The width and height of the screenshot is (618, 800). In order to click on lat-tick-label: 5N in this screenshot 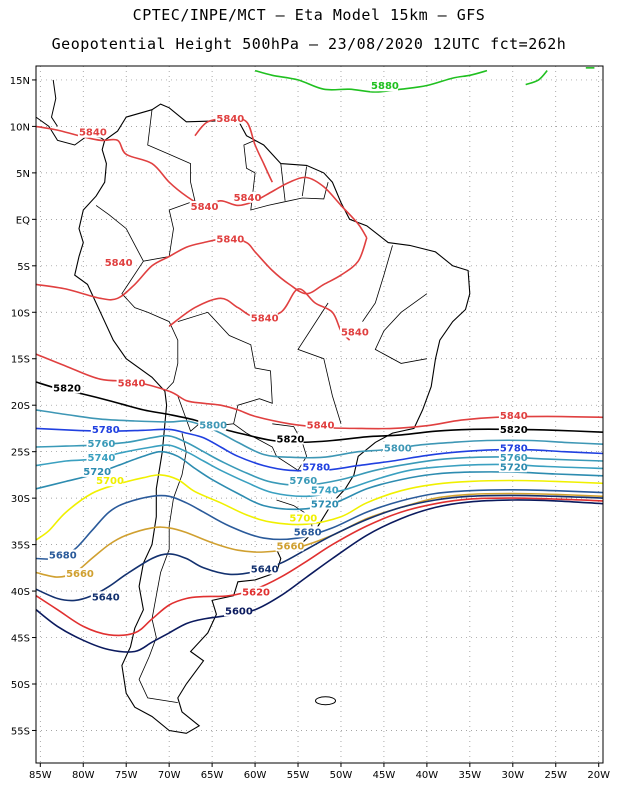, I will do `click(23, 174)`.